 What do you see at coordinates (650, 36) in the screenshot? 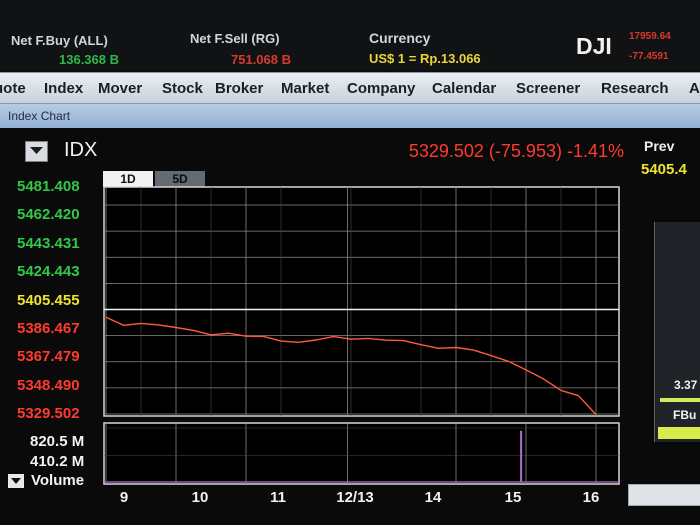
I see `dji-value: 17959.64` at bounding box center [650, 36].